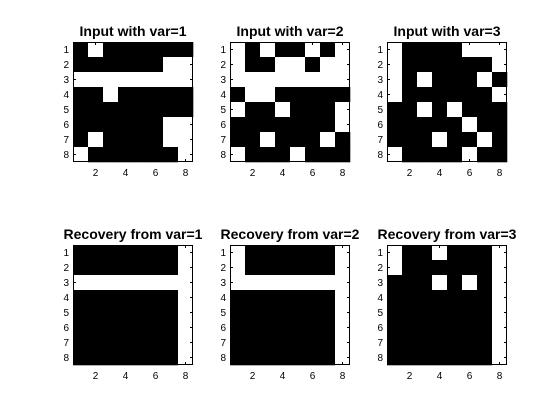  I want to click on chart-title: Input with var=2, so click(290, 31).